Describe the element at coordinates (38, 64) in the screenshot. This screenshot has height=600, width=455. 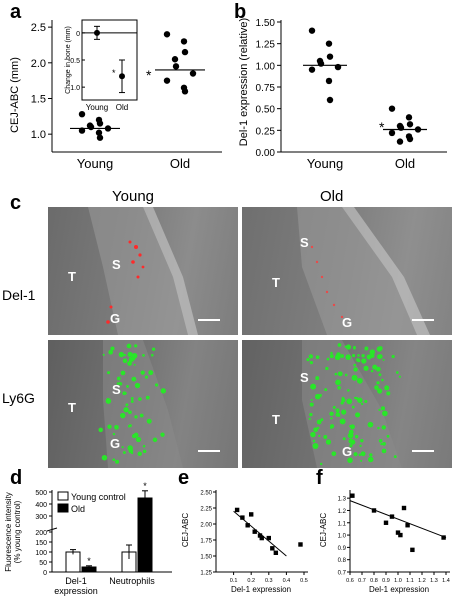
I see `chart-a-ytick-label: 2.0` at that location.